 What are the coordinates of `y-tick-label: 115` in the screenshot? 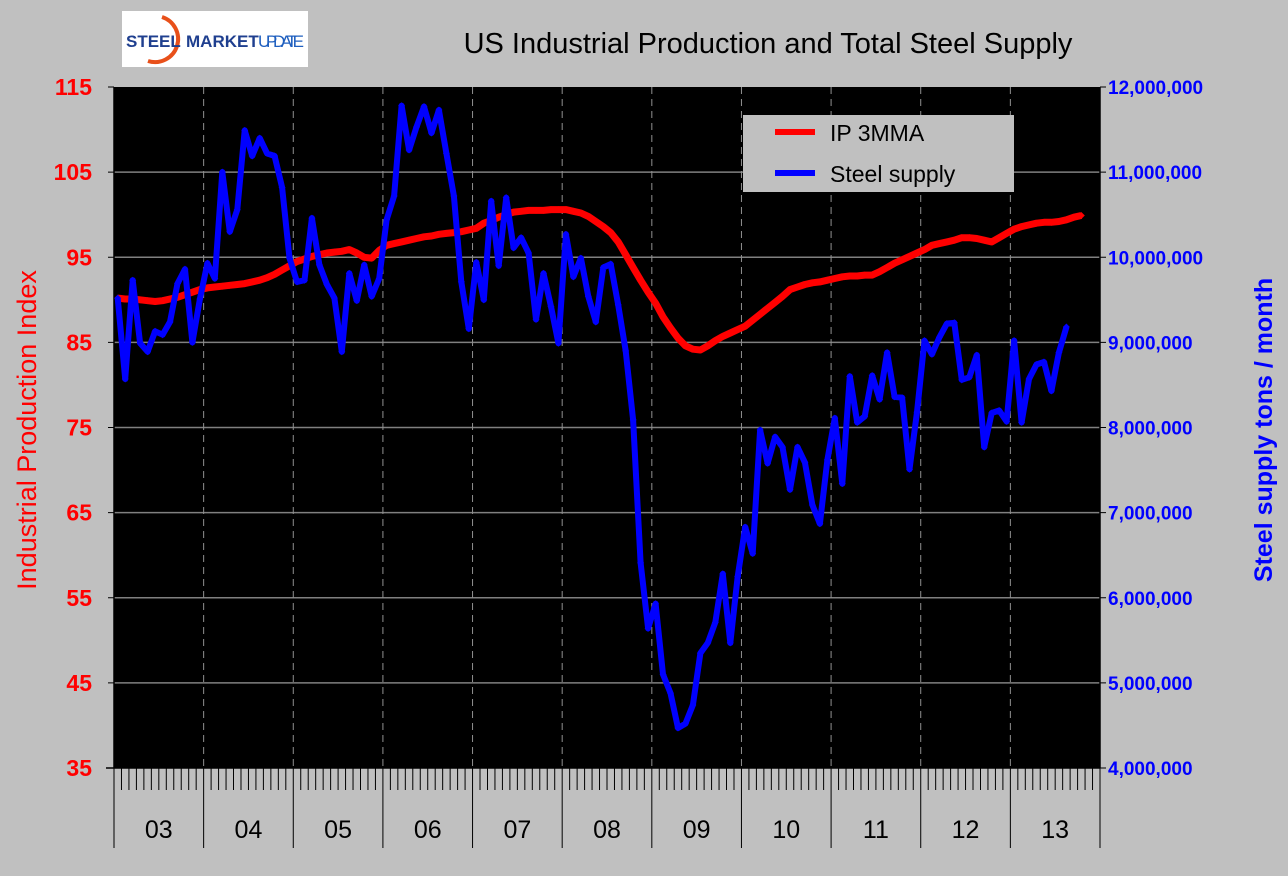 It's located at (73, 87).